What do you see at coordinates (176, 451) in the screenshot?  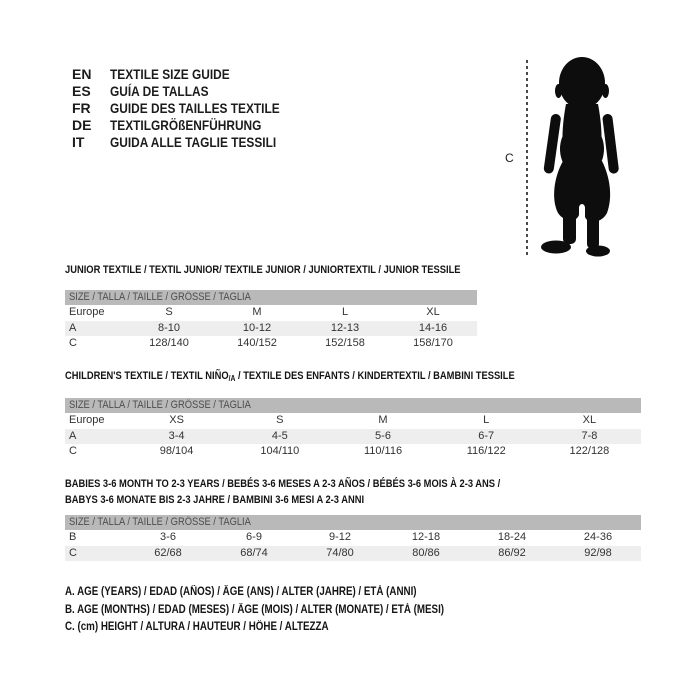 I see `size-cell: 98/104` at bounding box center [176, 451].